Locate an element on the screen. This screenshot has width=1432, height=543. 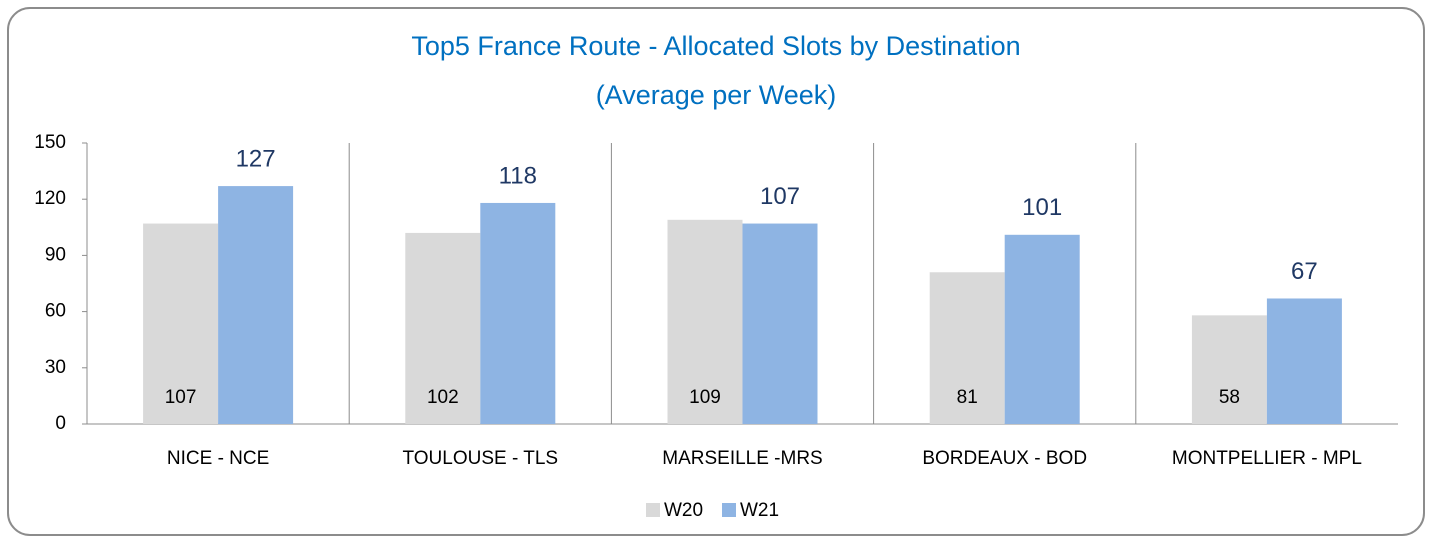
y-tick-label: 60 is located at coordinates (55, 311).